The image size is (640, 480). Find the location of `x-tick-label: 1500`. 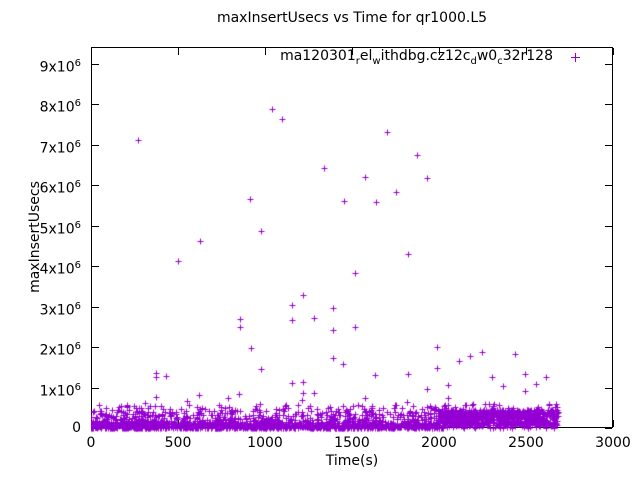

x-tick-label: 1500 is located at coordinates (352, 443).